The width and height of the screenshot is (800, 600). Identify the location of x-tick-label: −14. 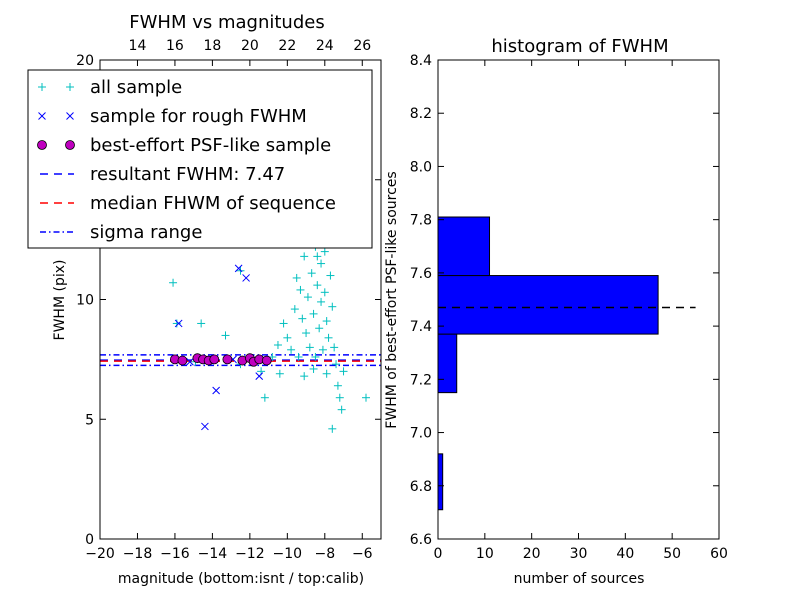
(213, 554).